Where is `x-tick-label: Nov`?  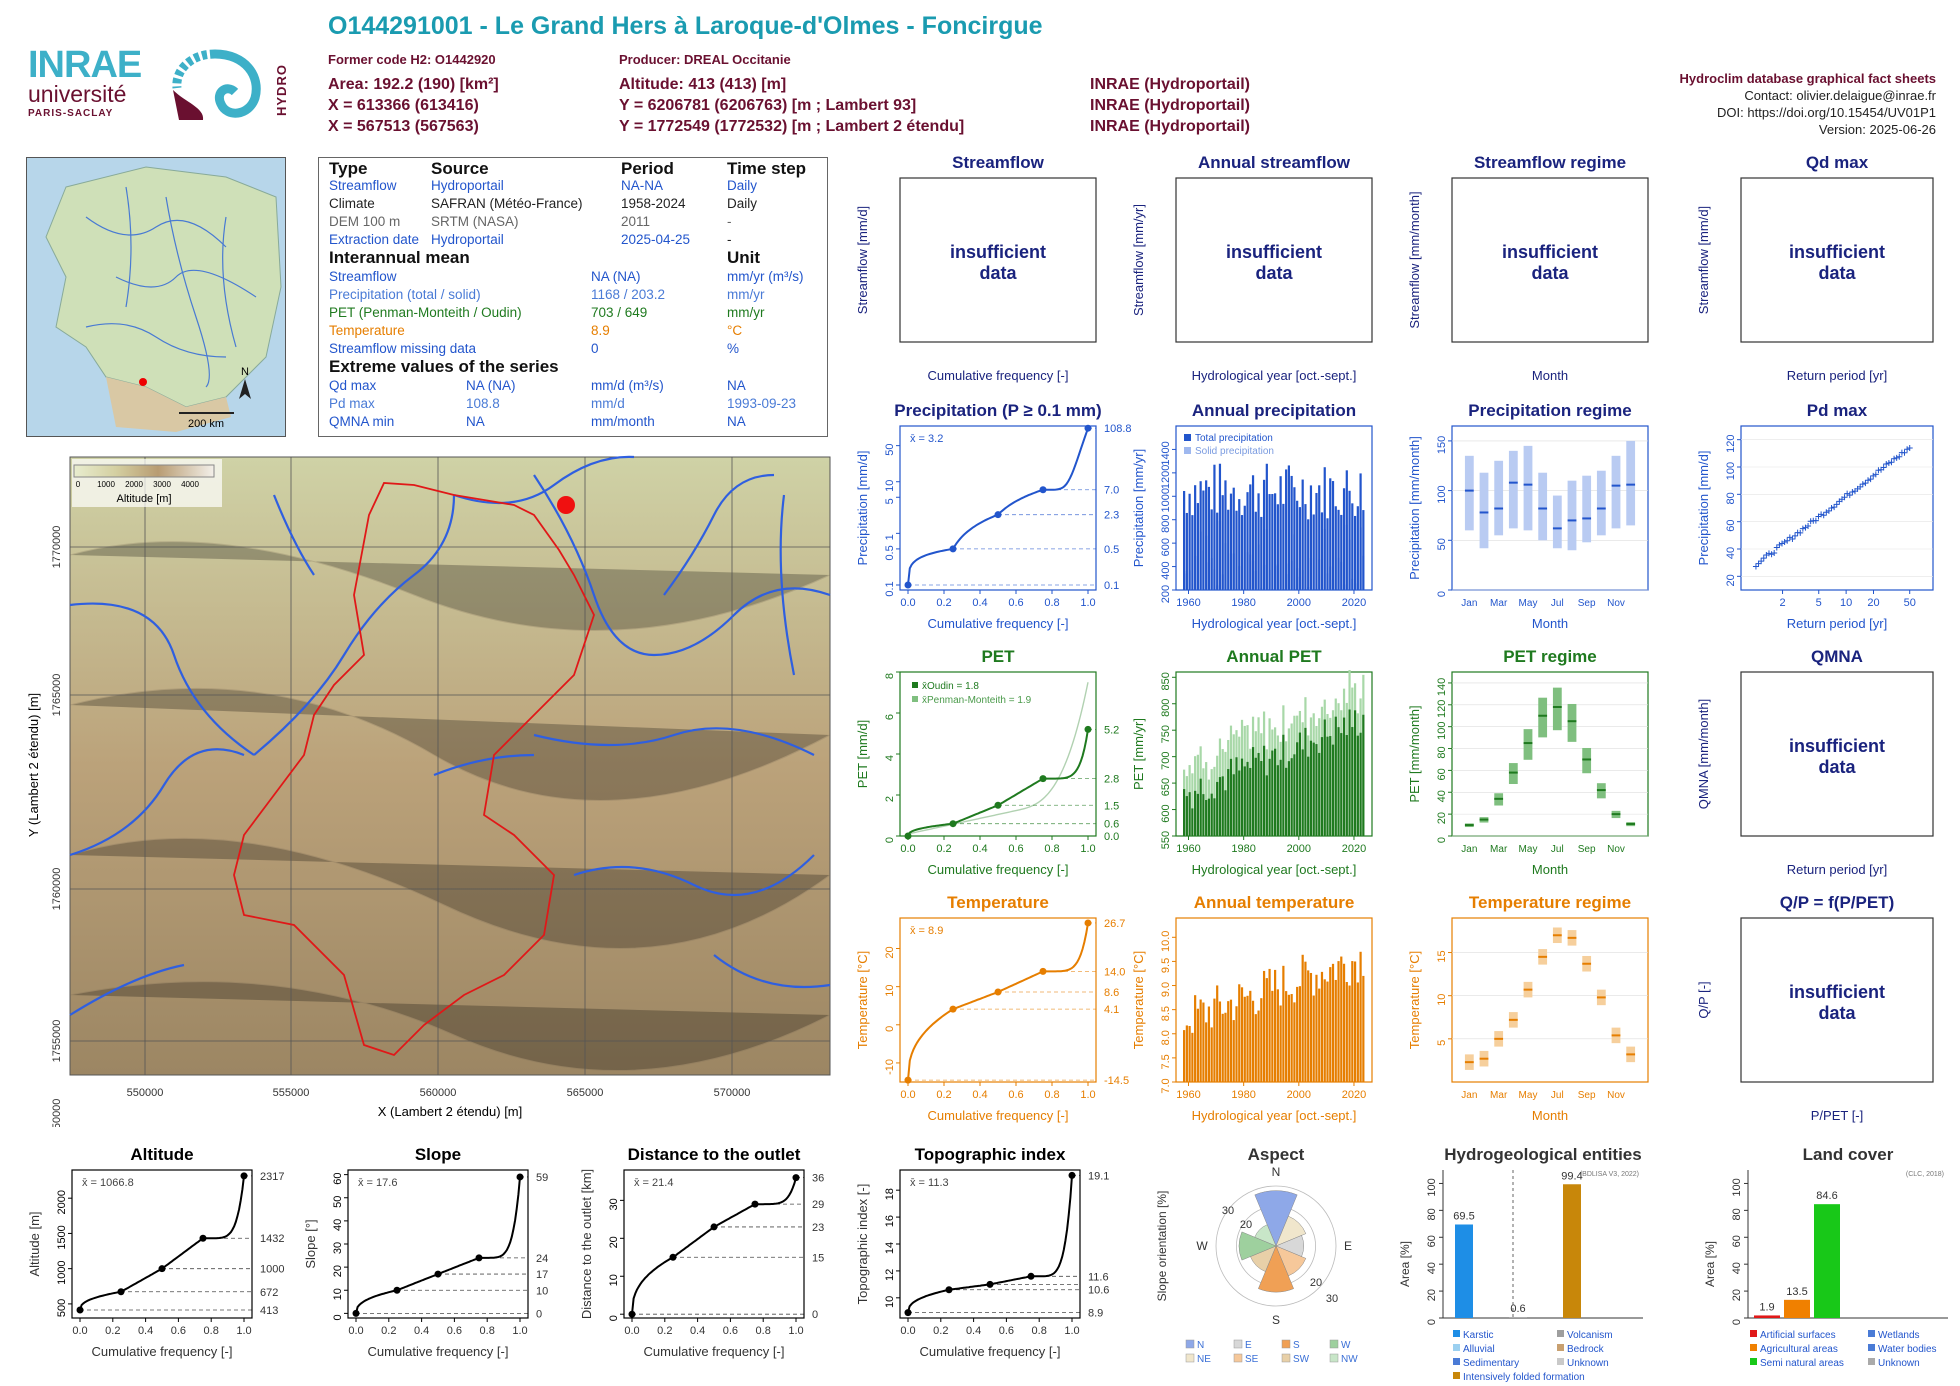
x-tick-label: Nov is located at coordinates (1616, 603).